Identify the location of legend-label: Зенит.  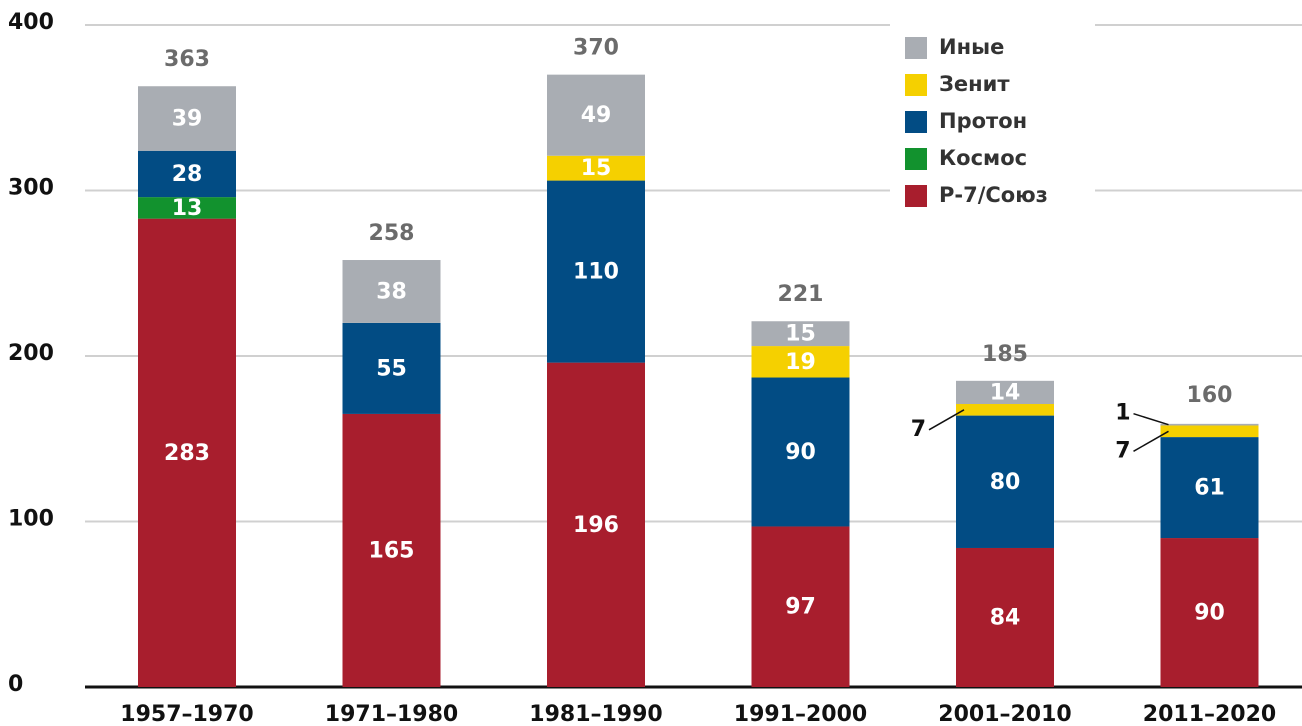
(974, 84).